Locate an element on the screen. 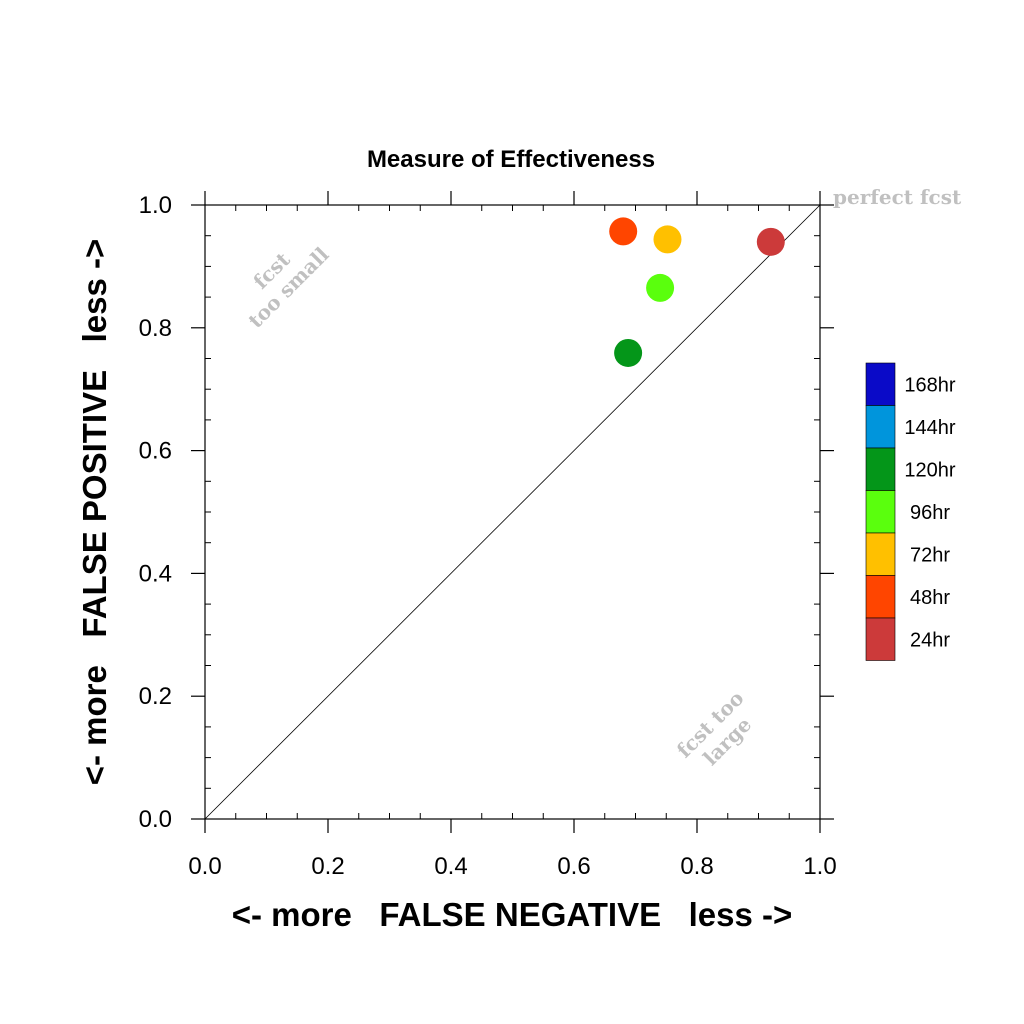  x-tick-label: 0.6 is located at coordinates (573, 866).